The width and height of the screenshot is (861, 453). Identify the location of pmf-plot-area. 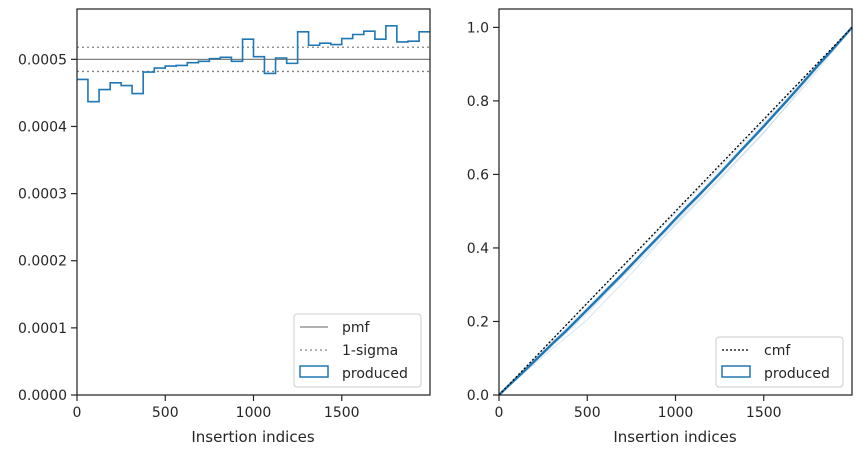
(253, 63).